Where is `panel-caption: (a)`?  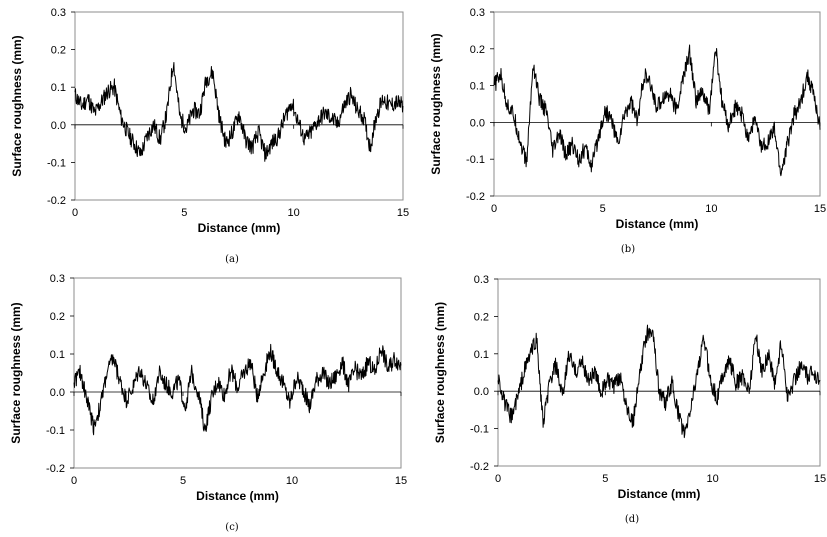 panel-caption: (a) is located at coordinates (232, 259).